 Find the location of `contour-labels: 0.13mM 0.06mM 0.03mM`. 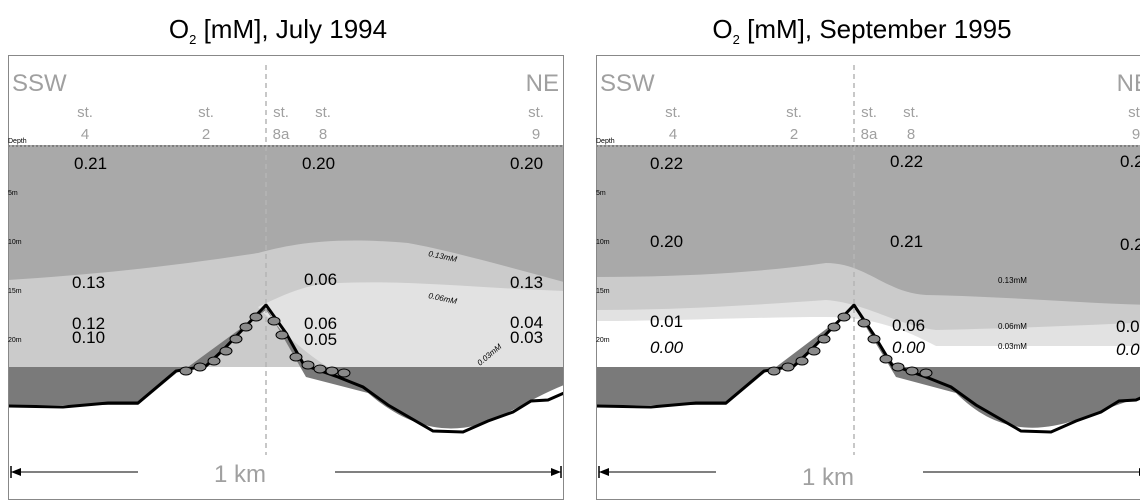

contour-labels: 0.13mM 0.06mM 0.03mM is located at coordinates (1012, 313).